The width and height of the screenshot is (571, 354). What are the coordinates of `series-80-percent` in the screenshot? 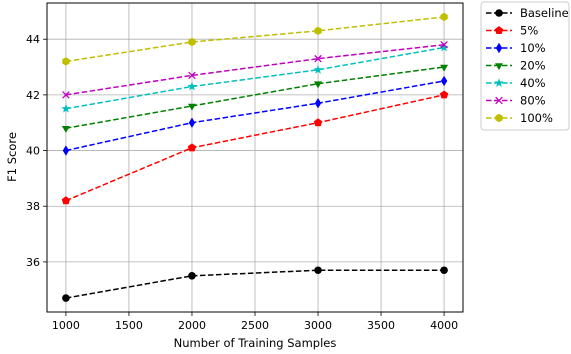 It's located at (255, 69).